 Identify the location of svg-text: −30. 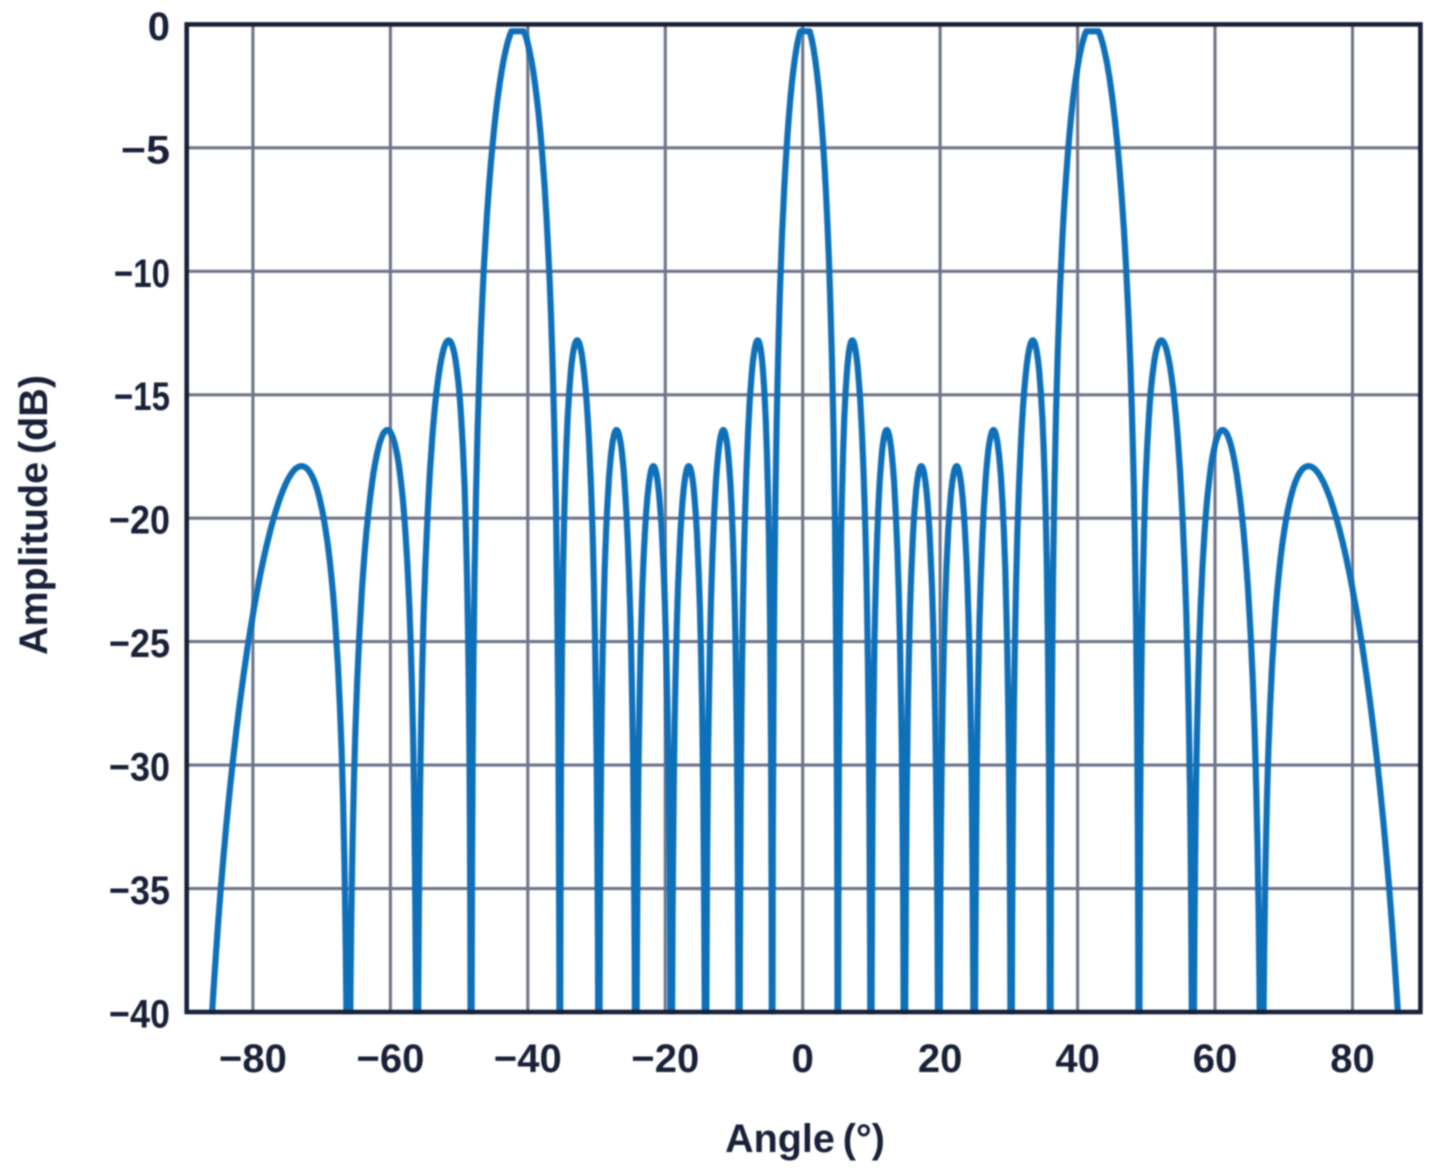
(139, 768).